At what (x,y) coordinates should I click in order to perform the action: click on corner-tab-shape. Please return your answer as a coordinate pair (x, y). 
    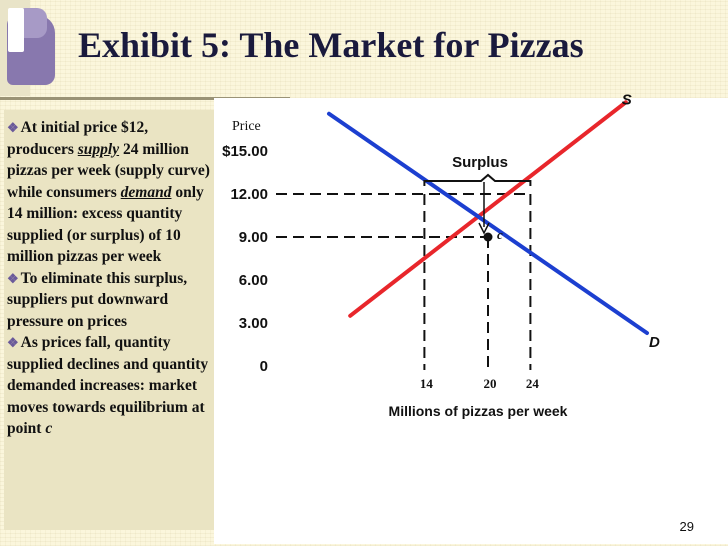
    Looking at the image, I should click on (16, 30).